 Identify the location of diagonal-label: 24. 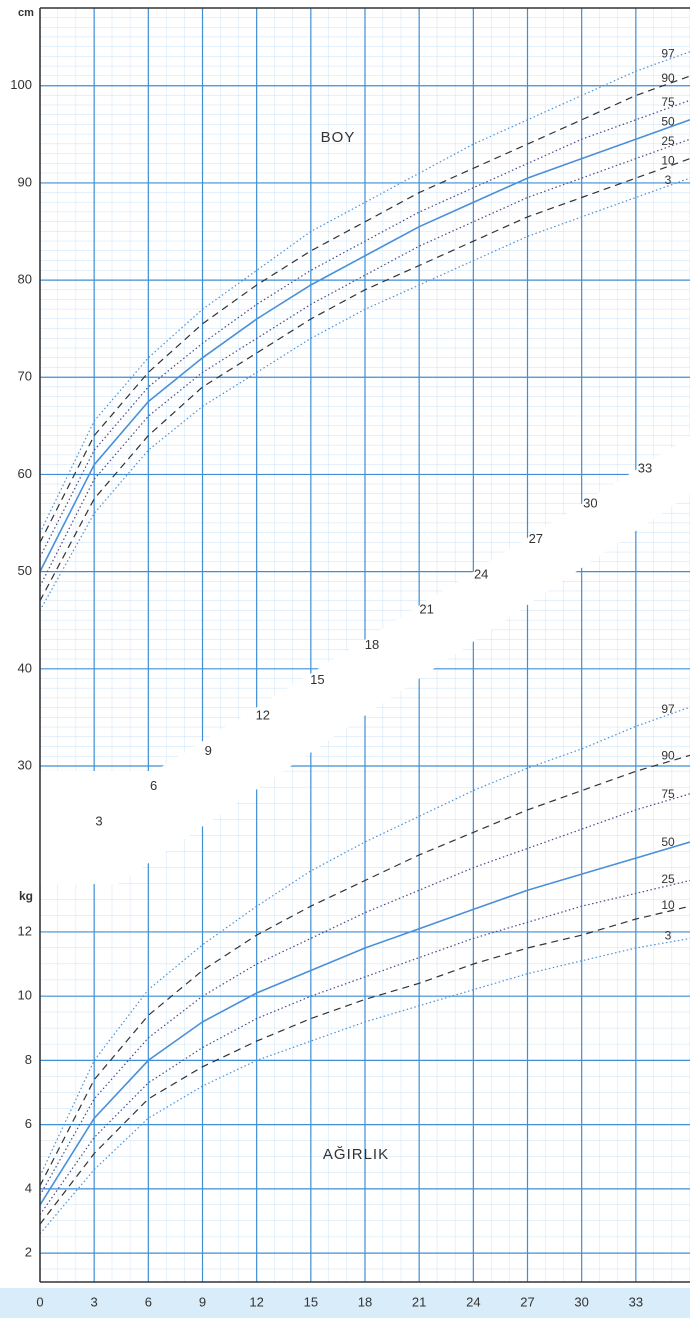
(481, 573).